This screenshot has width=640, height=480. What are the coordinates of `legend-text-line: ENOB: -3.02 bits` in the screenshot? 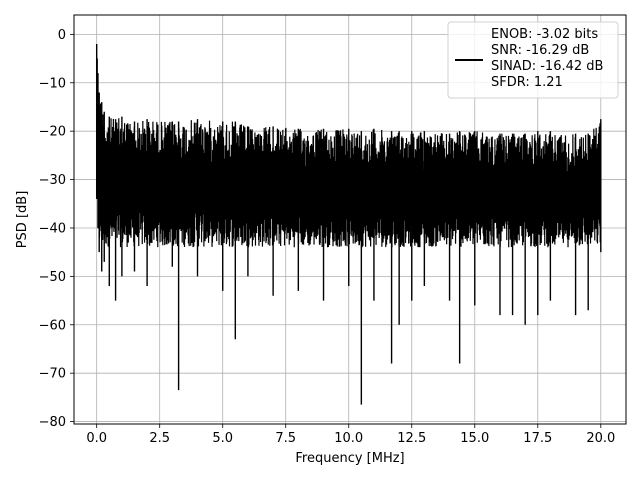 It's located at (544, 34).